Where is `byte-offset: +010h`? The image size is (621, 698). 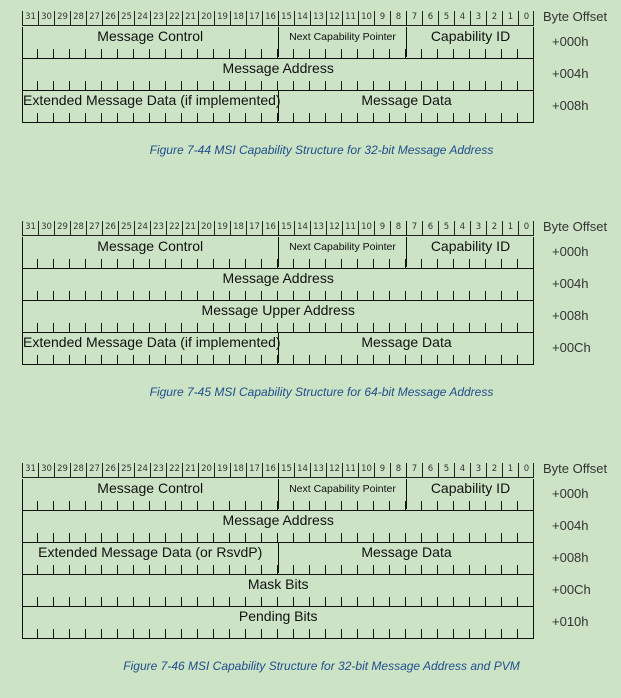
byte-offset: +010h is located at coordinates (570, 621).